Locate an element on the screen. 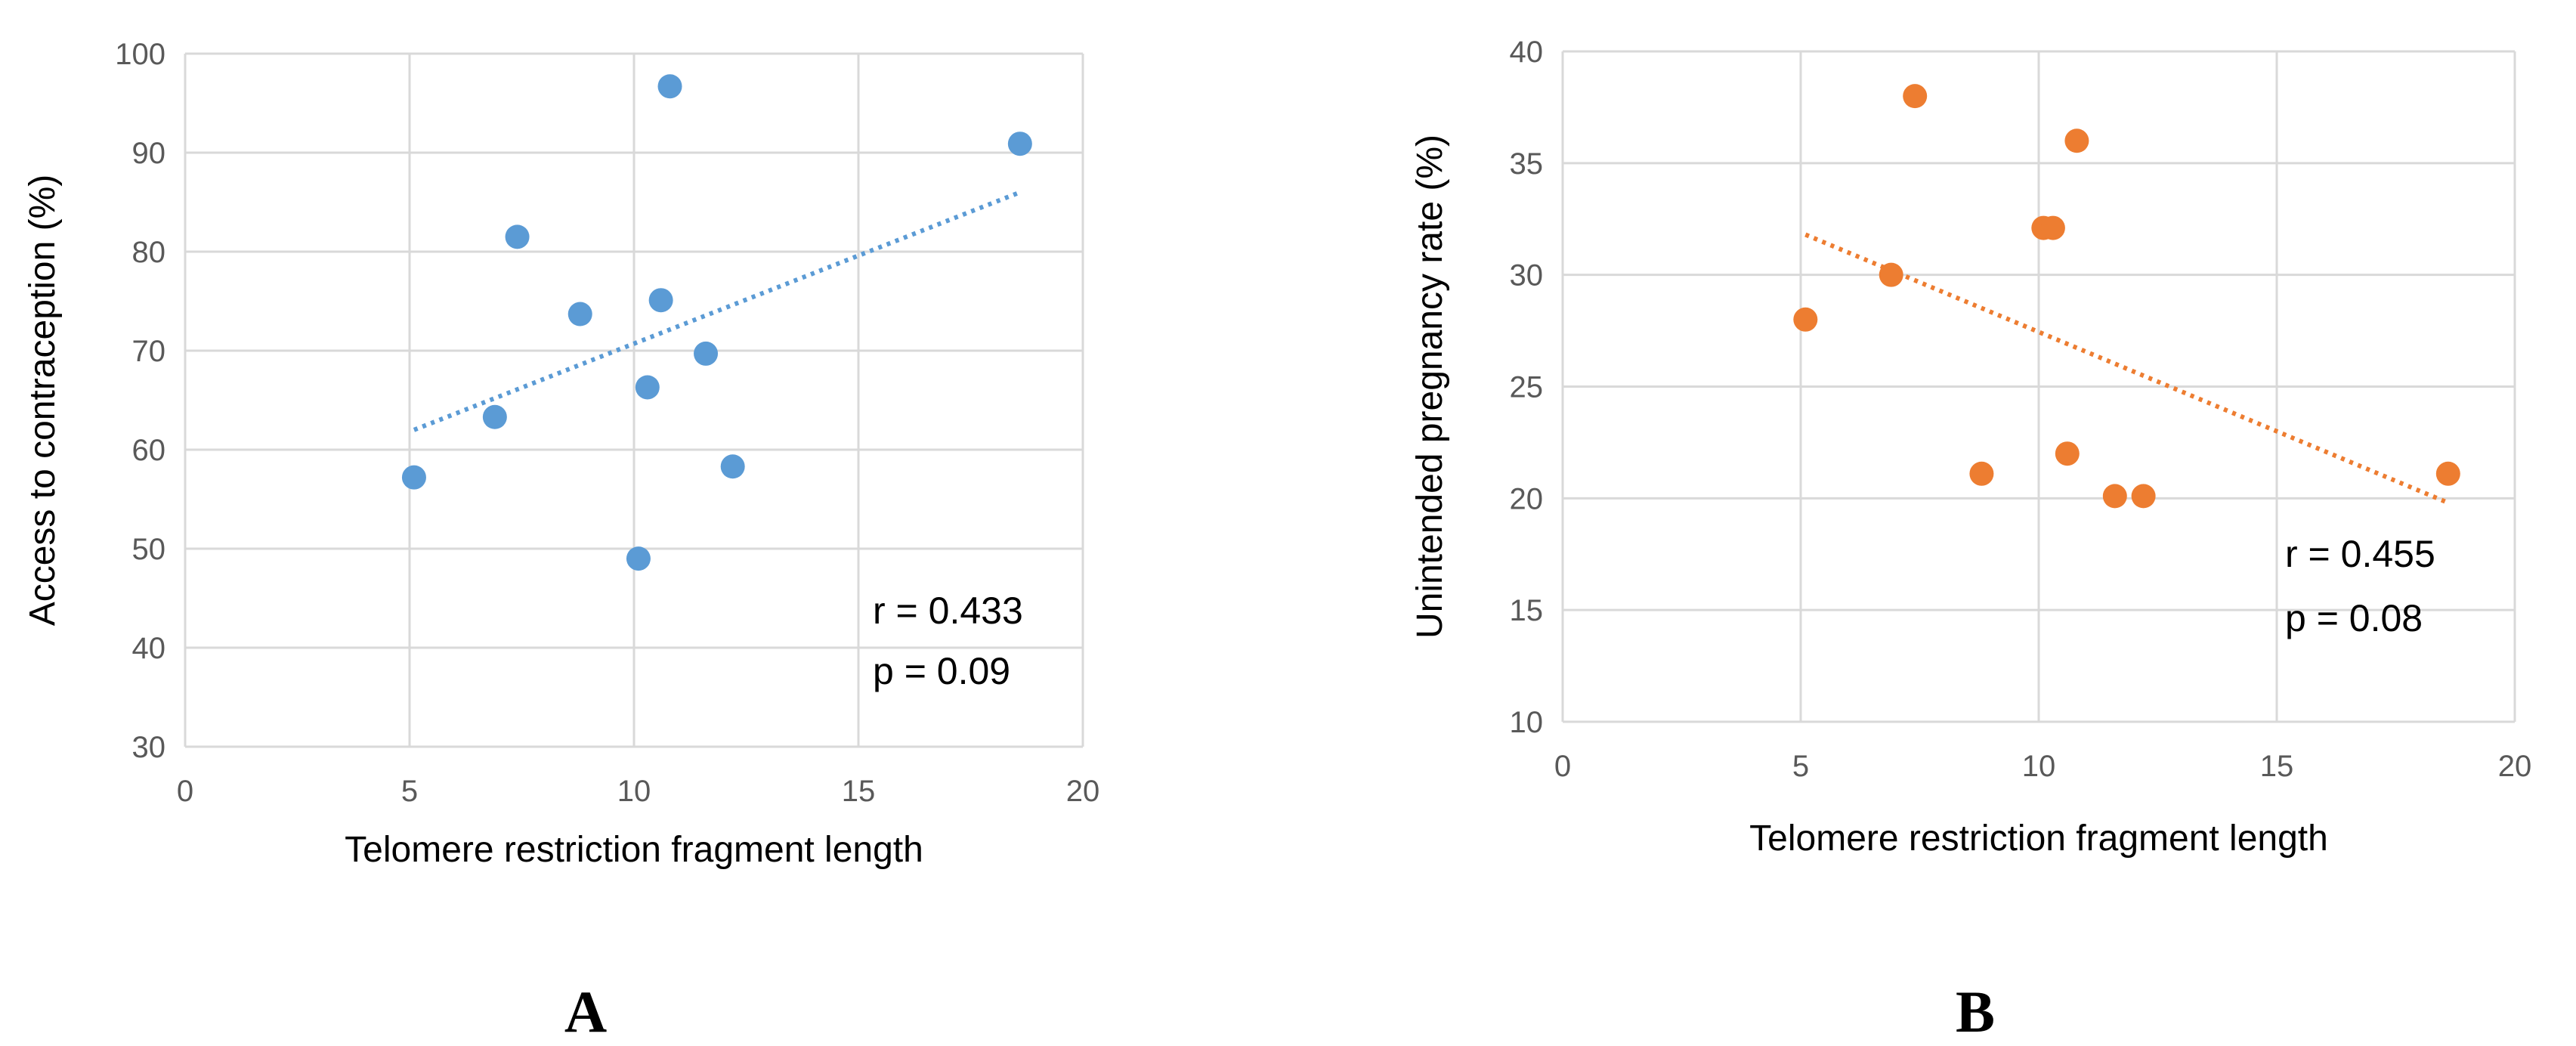 This screenshot has width=2576, height=1046. y-tick-label: 20 is located at coordinates (1527, 499).